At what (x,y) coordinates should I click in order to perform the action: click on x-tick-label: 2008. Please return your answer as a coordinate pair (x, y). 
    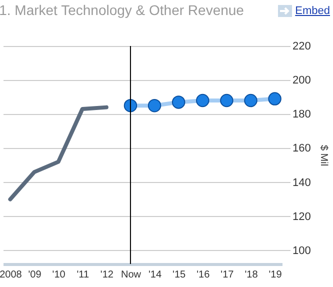
    Looking at the image, I should click on (11, 275).